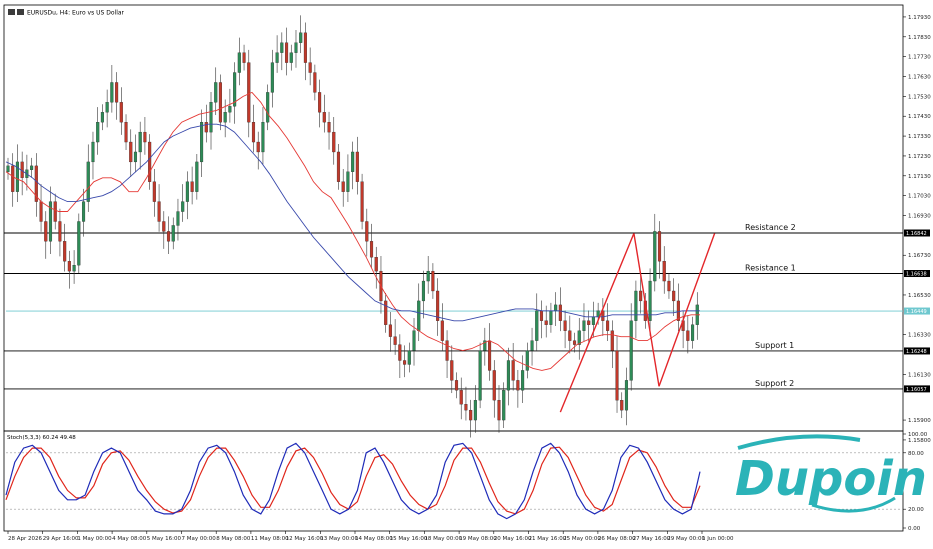  Describe the element at coordinates (270, 539) in the screenshot. I see `time-tick-label: 11 May 08:00` at that location.